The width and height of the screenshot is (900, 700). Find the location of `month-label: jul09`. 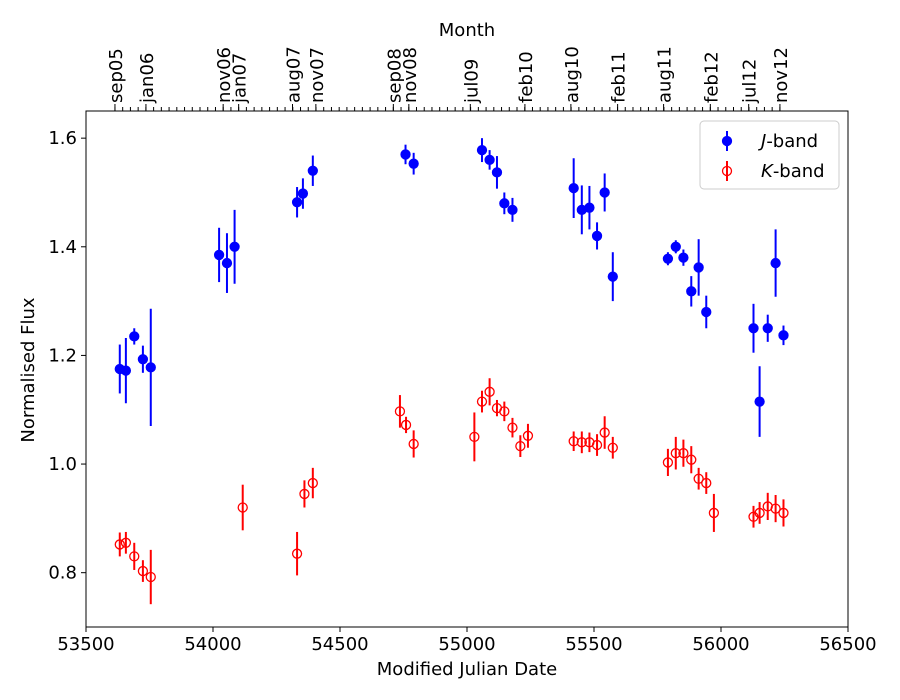

month-label: jul09 is located at coordinates (471, 81).